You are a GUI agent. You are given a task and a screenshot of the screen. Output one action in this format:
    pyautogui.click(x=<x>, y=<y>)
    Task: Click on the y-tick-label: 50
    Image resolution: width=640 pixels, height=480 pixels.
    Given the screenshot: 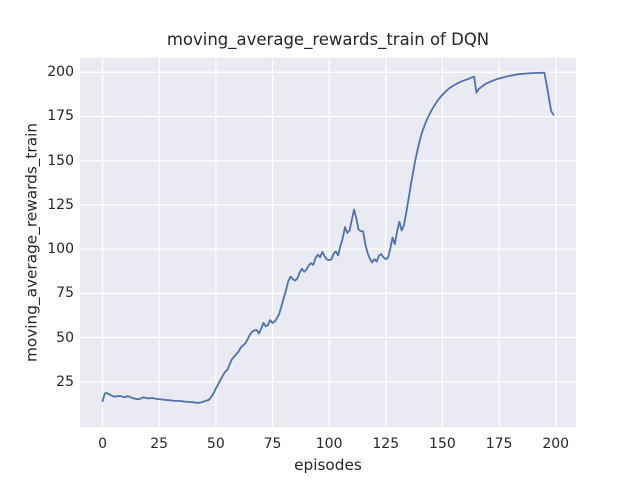 What is the action you would take?
    pyautogui.click(x=65, y=337)
    